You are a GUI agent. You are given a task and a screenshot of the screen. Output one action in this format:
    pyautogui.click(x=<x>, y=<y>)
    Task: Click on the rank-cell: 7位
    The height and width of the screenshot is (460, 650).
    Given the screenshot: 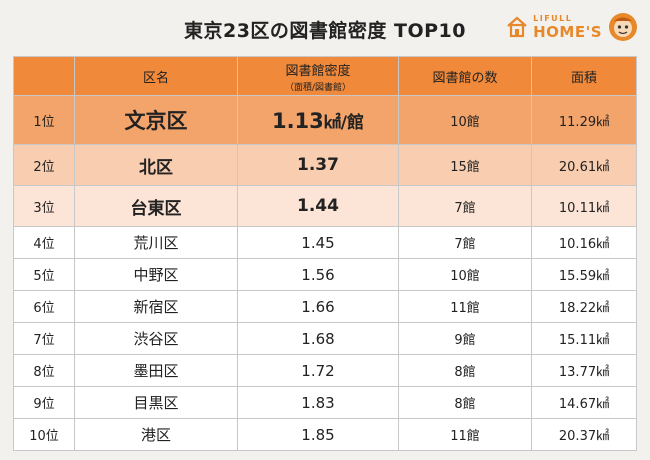 What is the action you would take?
    pyautogui.click(x=44, y=338)
    